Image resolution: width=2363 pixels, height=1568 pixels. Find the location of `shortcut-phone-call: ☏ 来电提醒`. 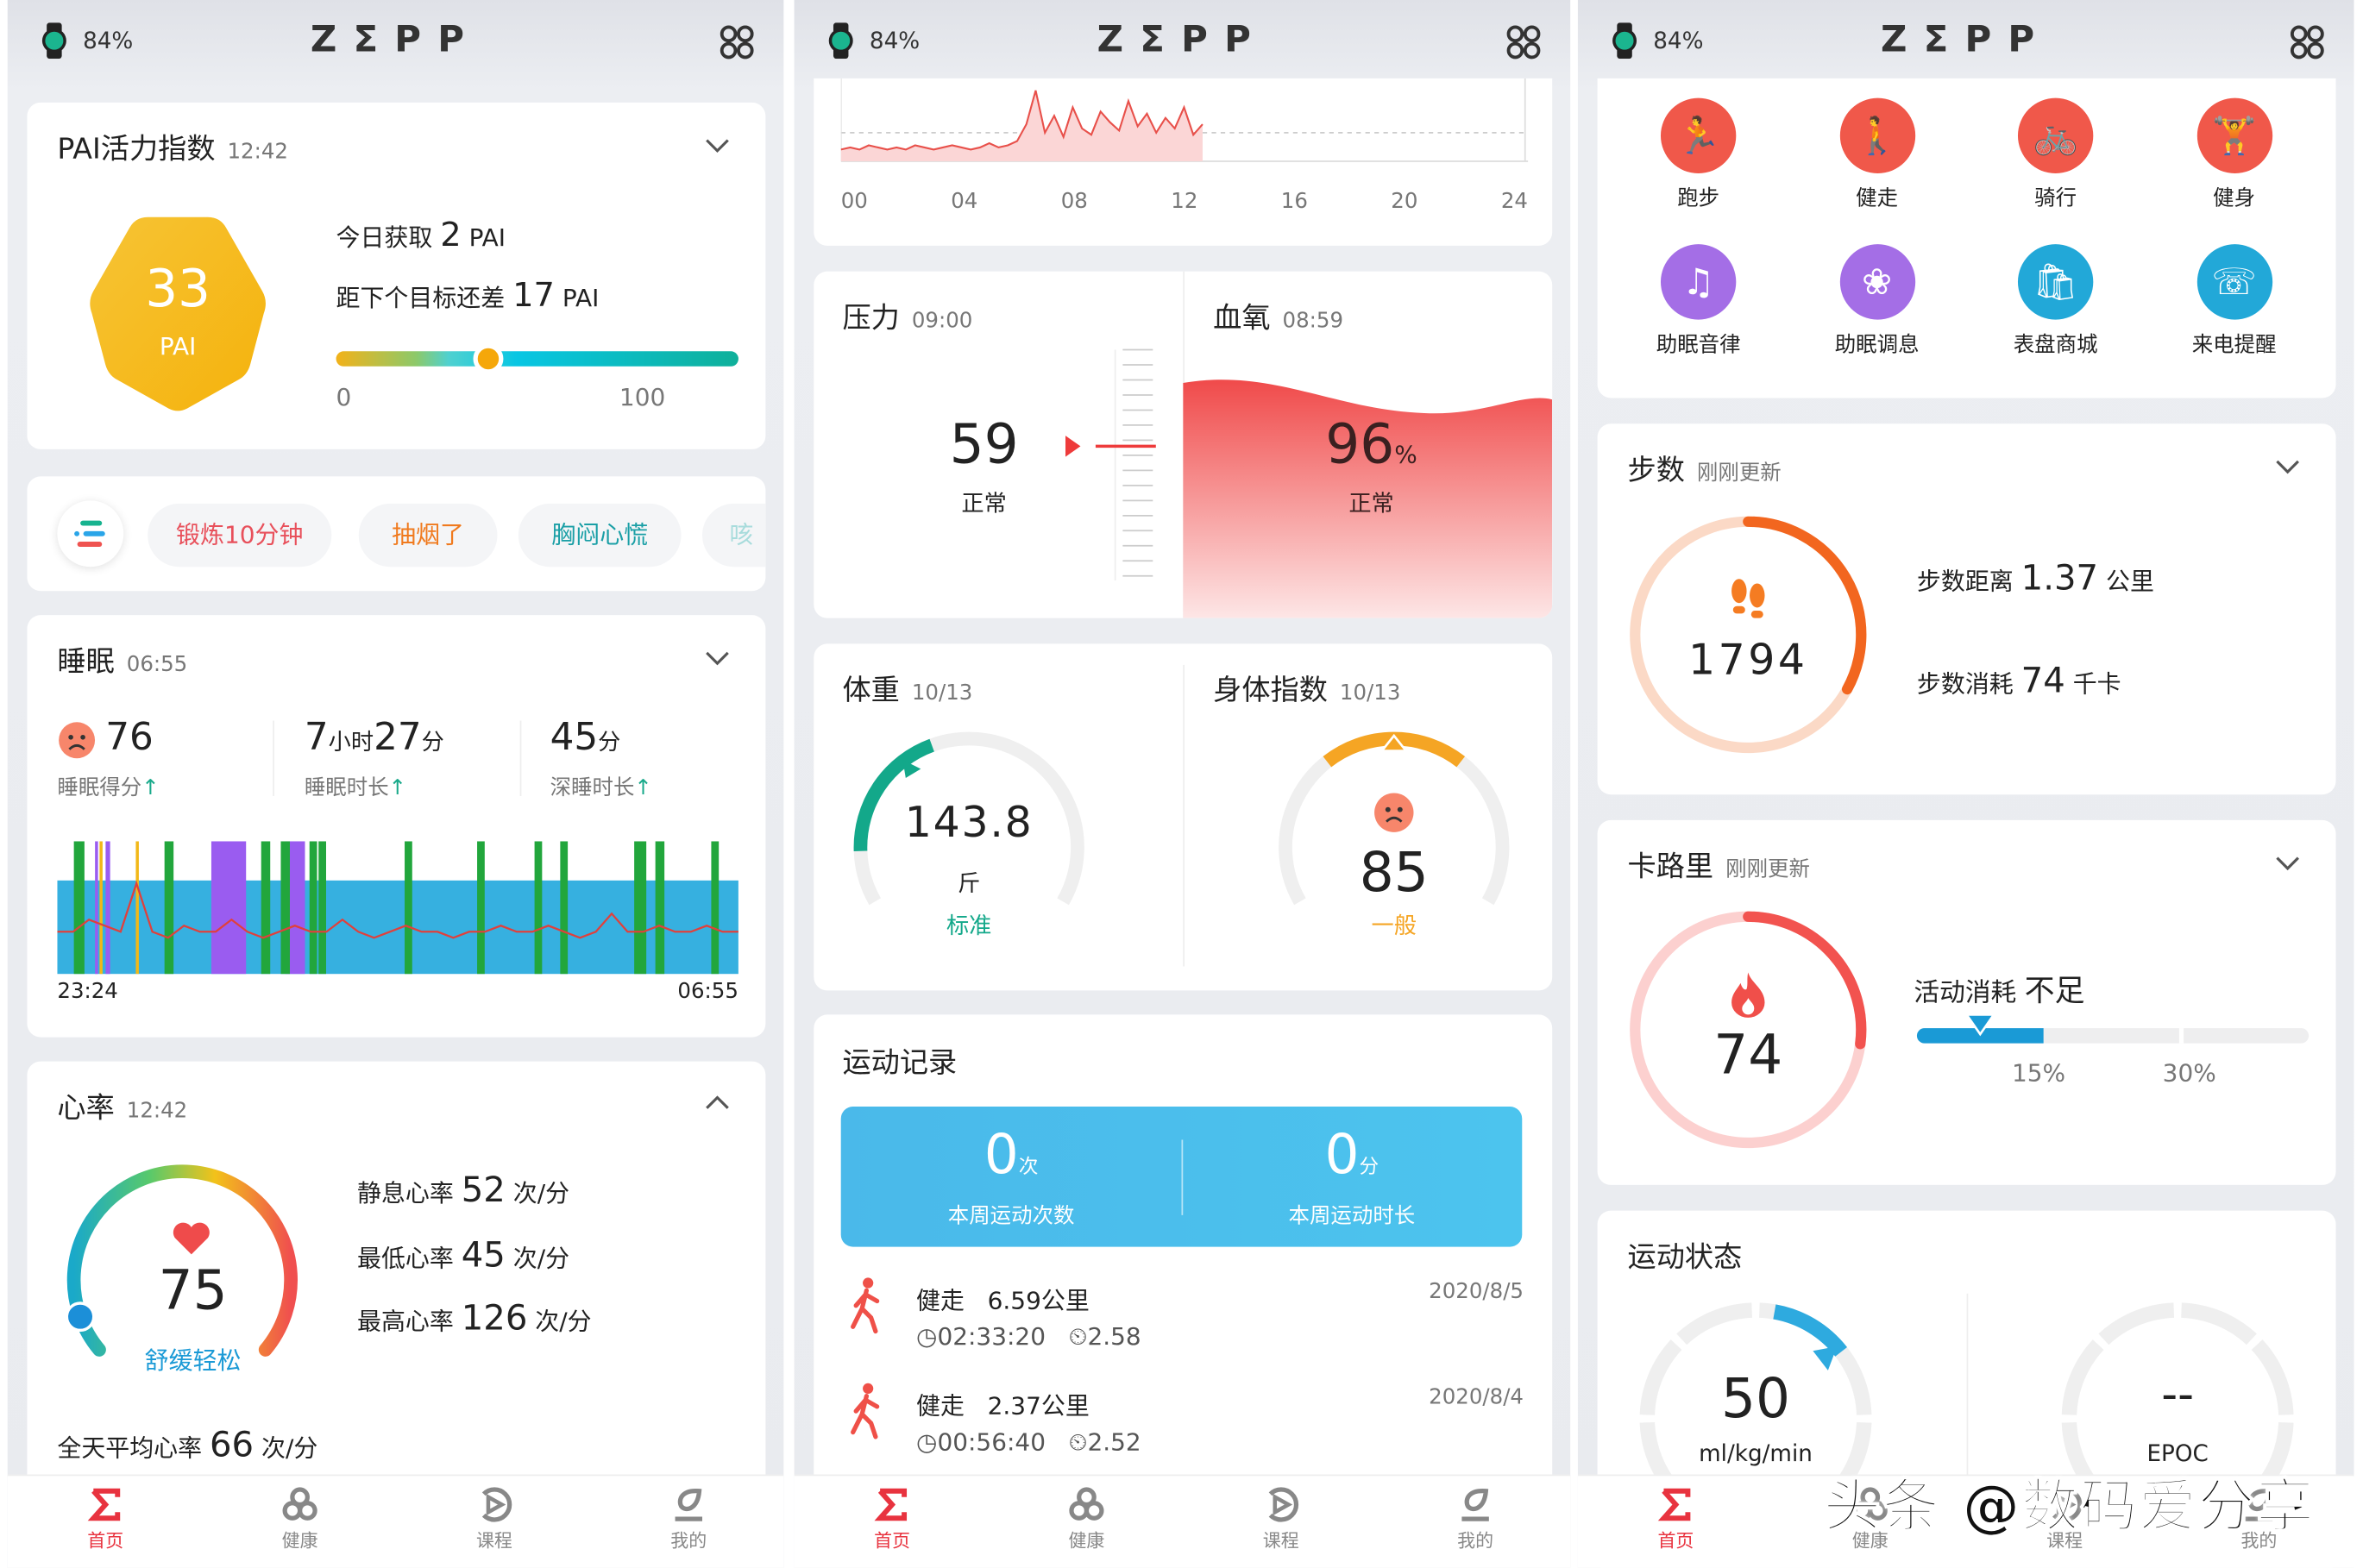

shortcut-phone-call: ☏ 来电提醒 is located at coordinates (2234, 301).